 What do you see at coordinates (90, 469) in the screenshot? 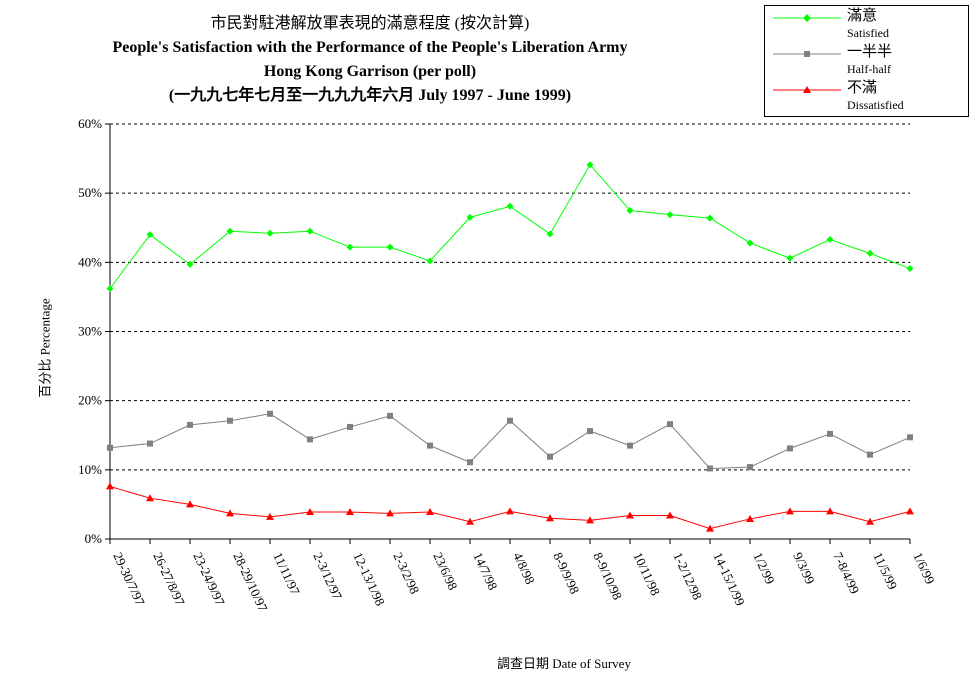
I see `y-tick-label: 10%` at bounding box center [90, 469].